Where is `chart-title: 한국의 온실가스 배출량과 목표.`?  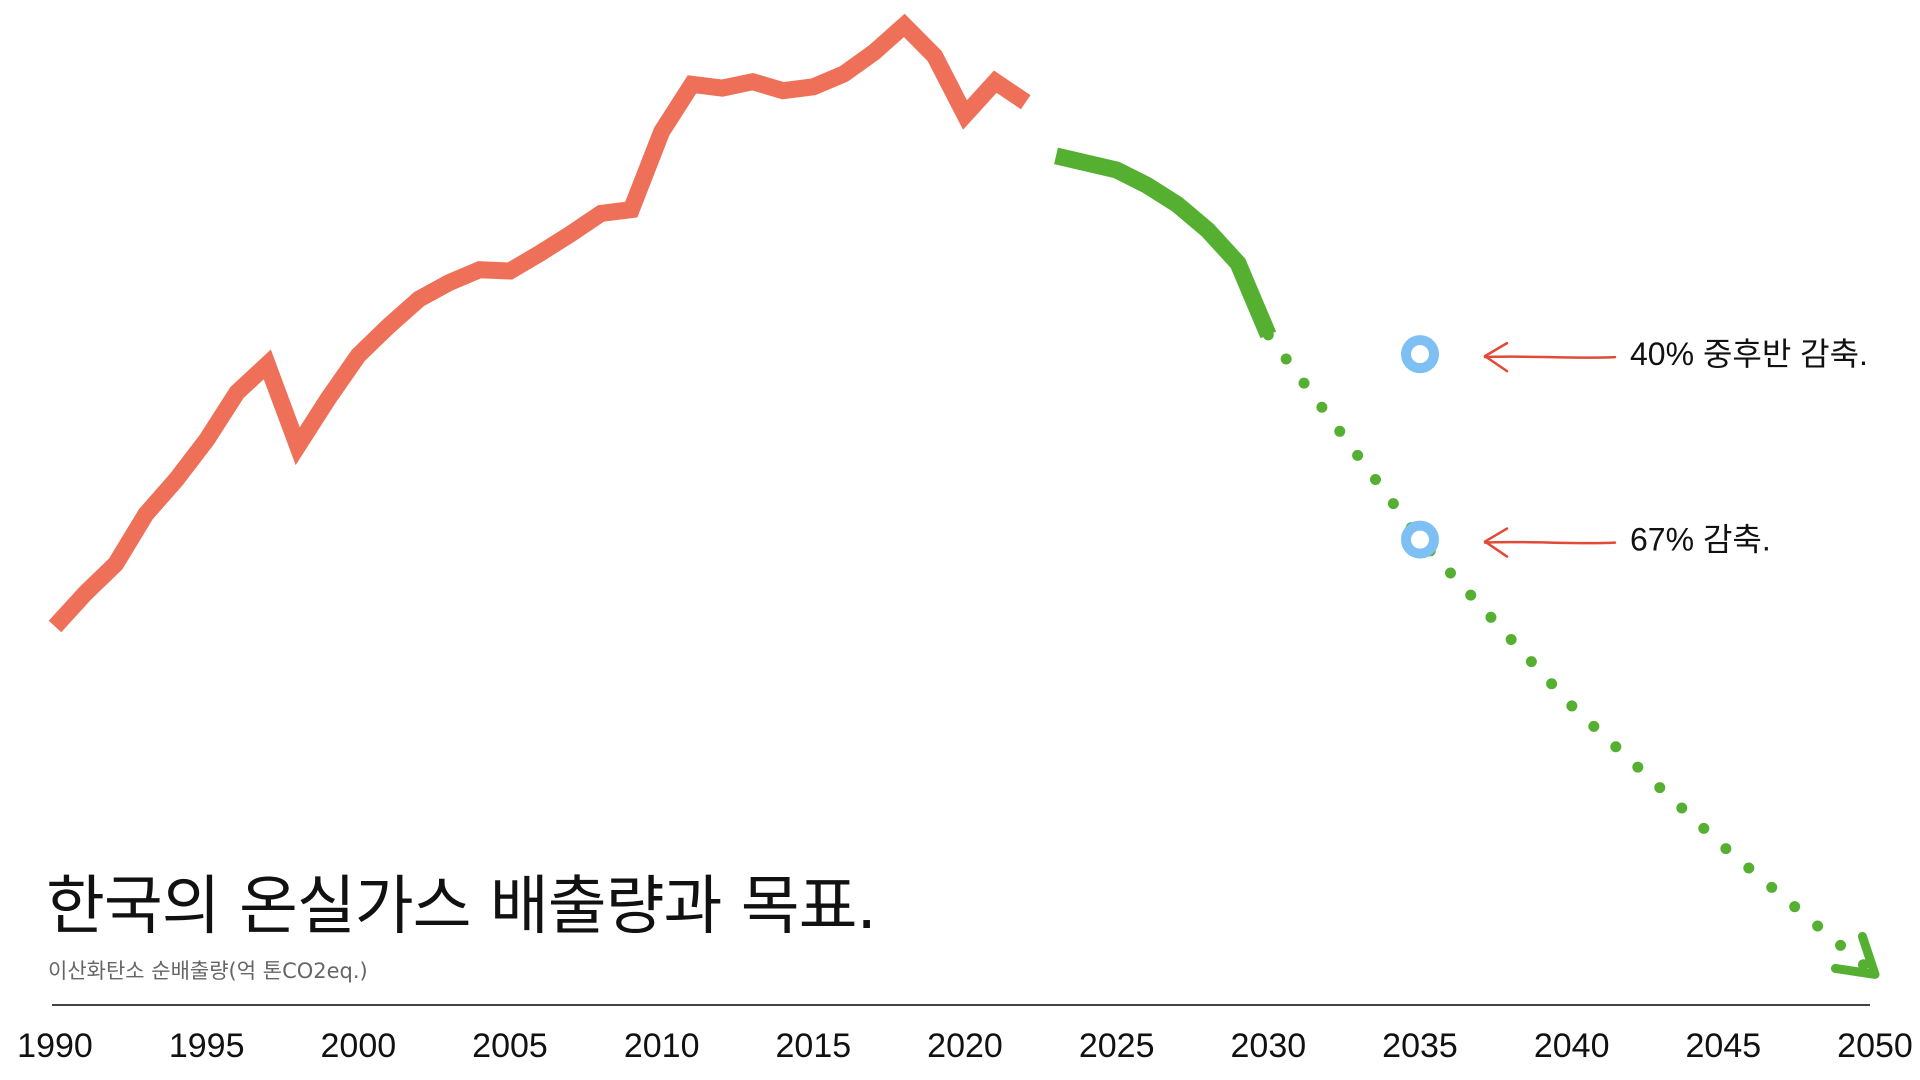 chart-title: 한국의 온실가스 배출량과 목표. is located at coordinates (461, 907).